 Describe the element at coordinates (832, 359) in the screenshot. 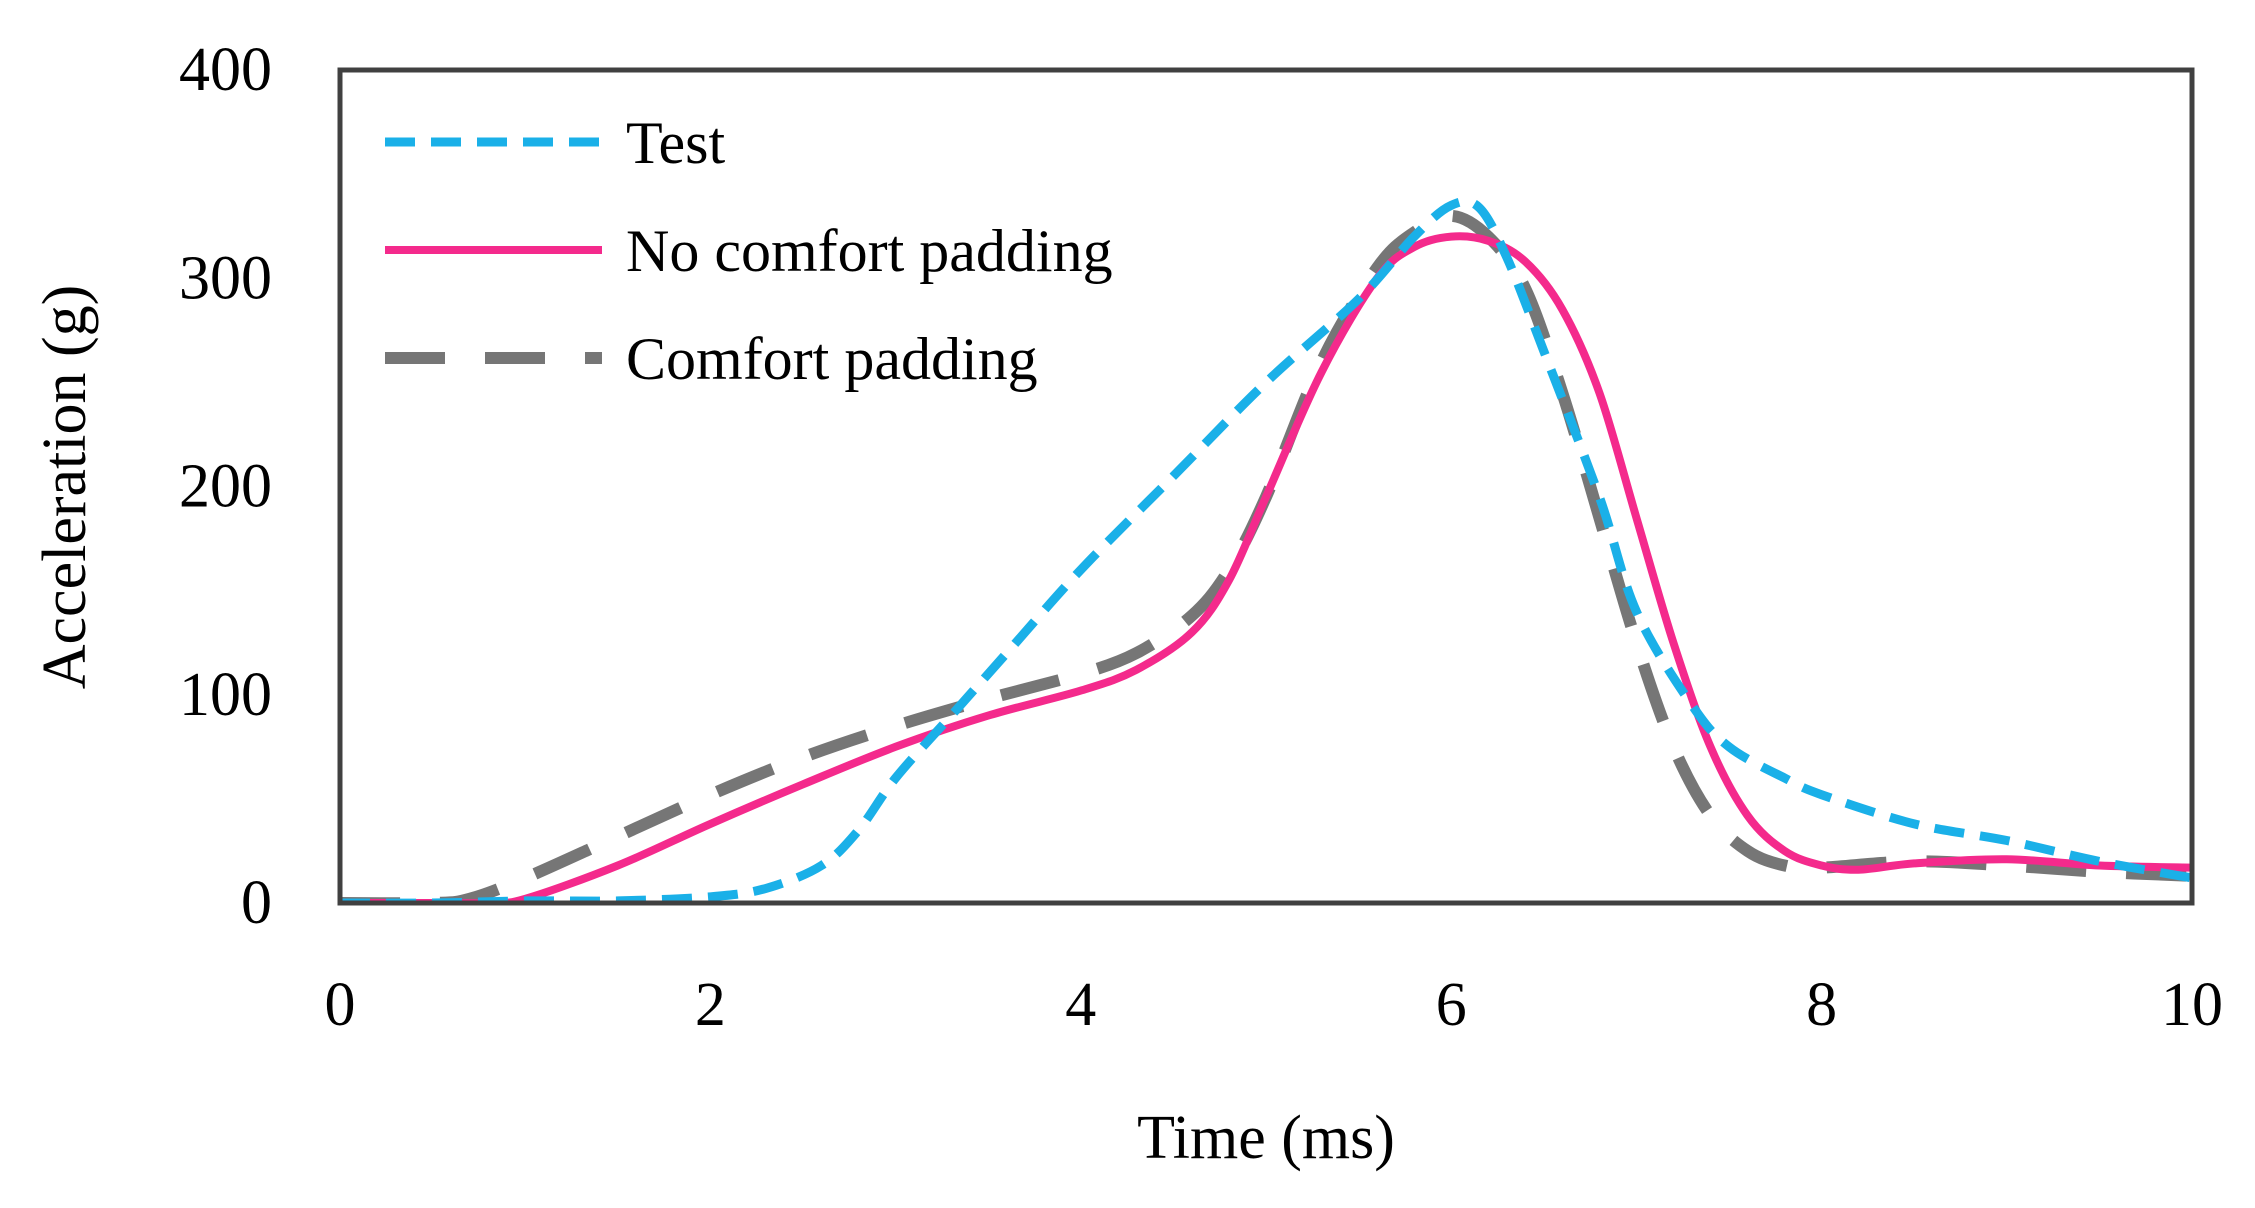

I see `legend-label: Comfort padding` at that location.